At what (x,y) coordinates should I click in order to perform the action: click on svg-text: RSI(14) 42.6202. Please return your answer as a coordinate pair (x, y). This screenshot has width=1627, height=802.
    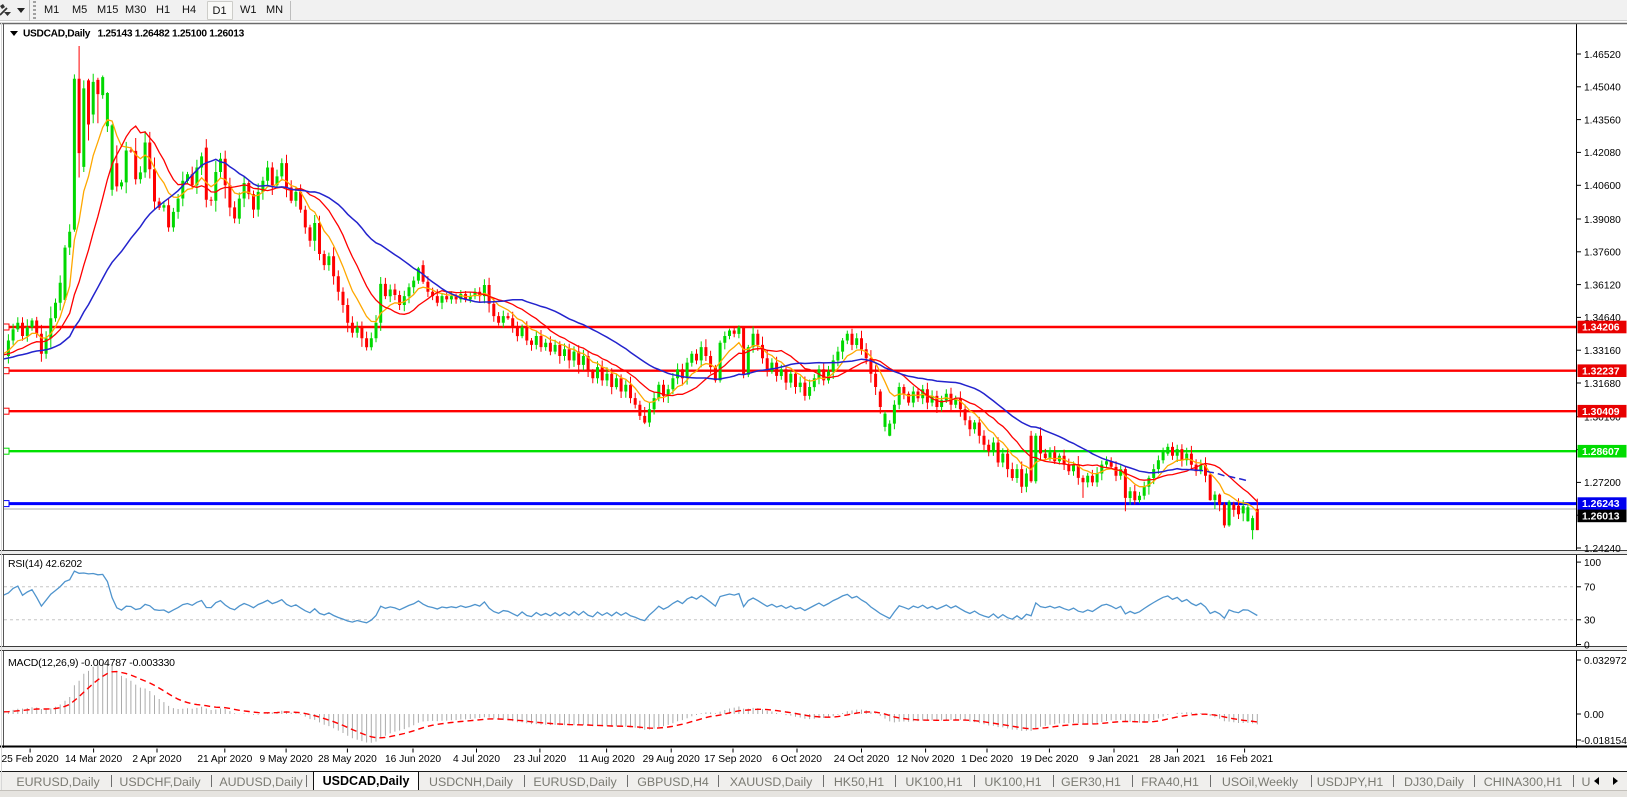
    Looking at the image, I should click on (45, 564).